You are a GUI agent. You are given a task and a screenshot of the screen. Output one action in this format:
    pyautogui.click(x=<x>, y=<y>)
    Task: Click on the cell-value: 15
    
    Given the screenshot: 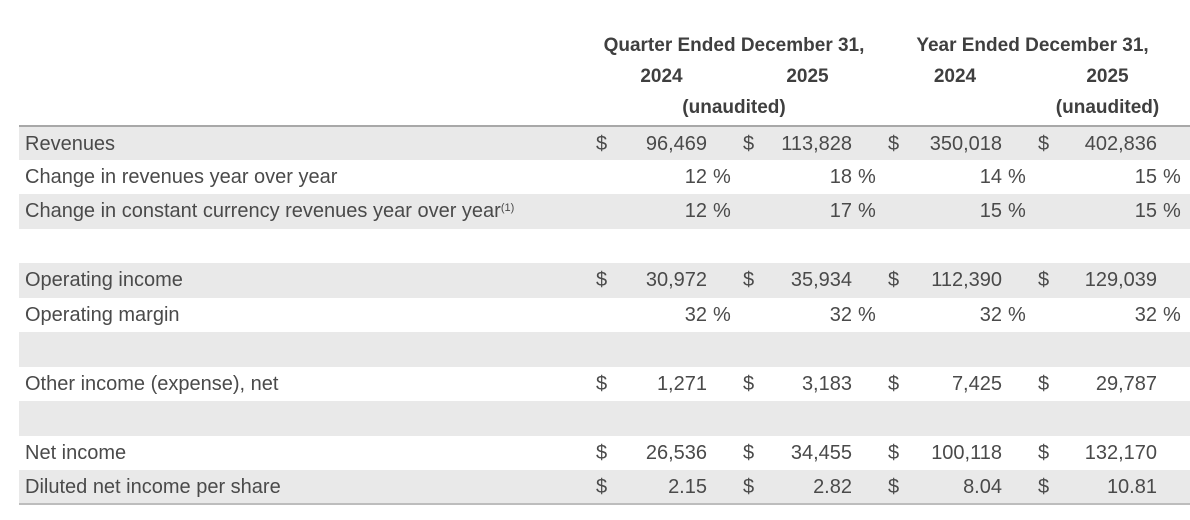 What is the action you would take?
    pyautogui.click(x=1145, y=211)
    